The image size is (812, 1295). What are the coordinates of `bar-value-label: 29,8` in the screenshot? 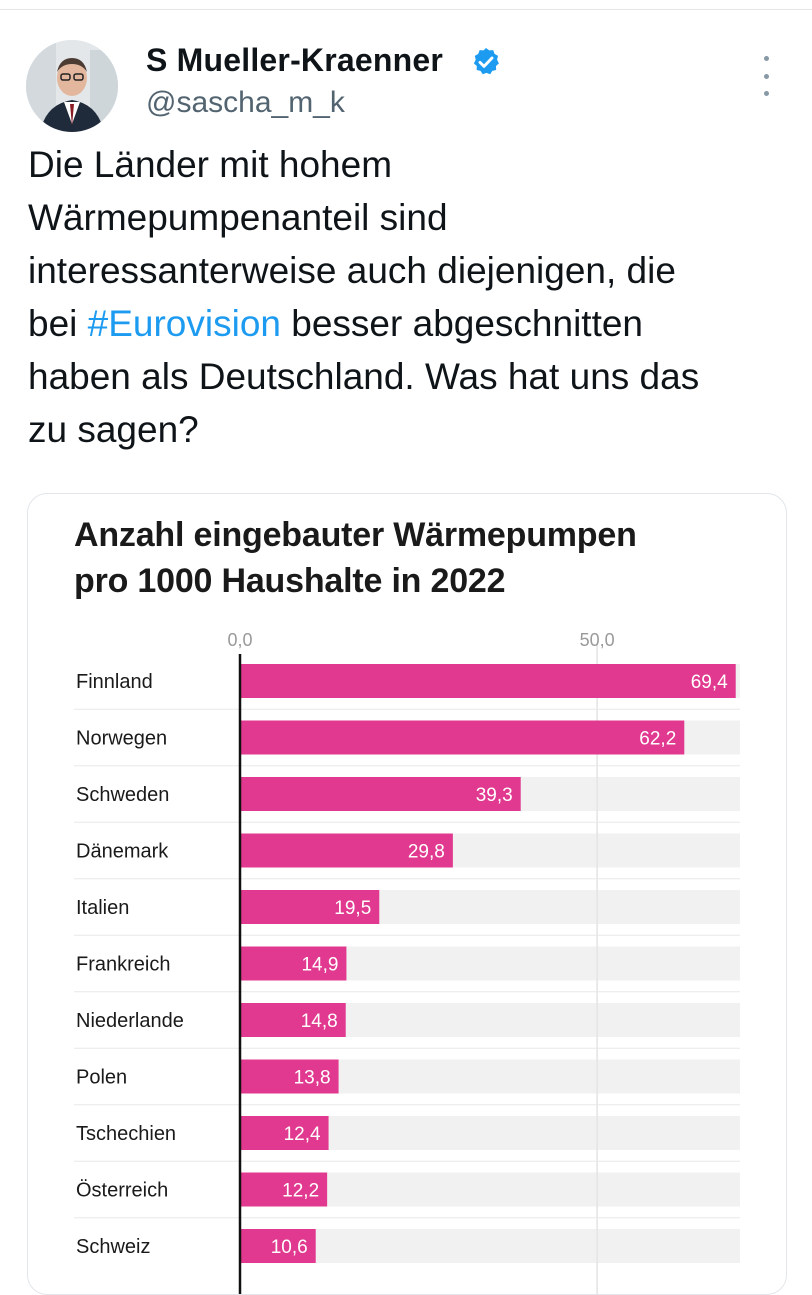 It's located at (426, 852).